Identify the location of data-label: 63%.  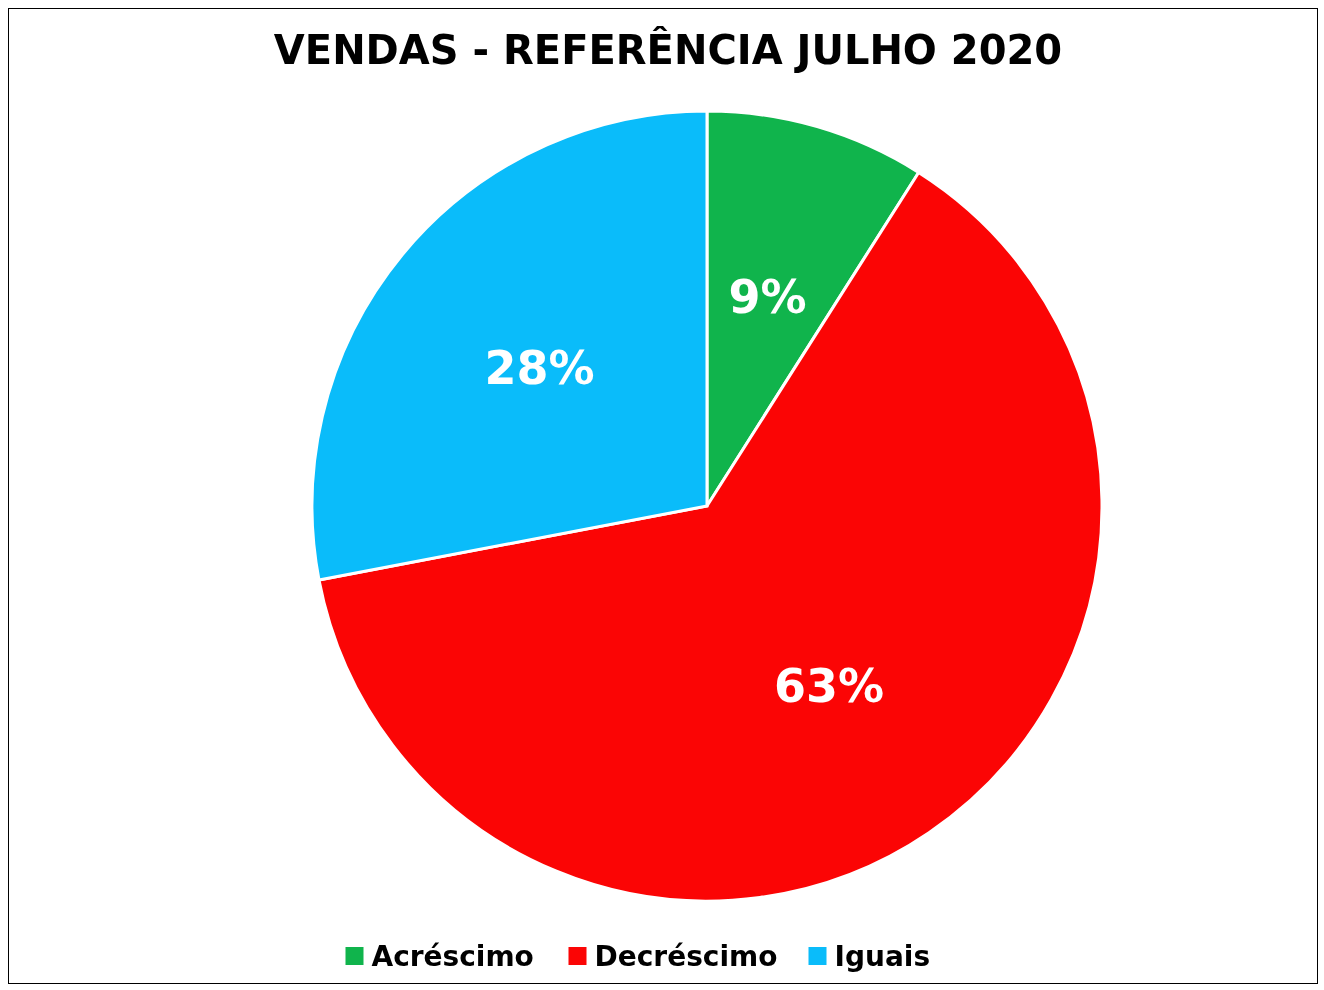
(829, 685).